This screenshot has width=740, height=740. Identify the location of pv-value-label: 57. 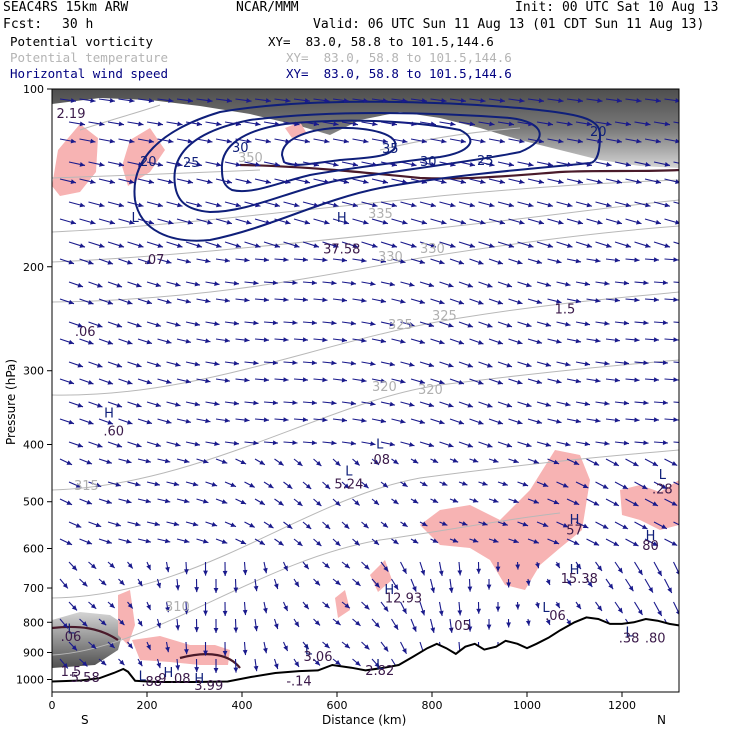
(574, 530).